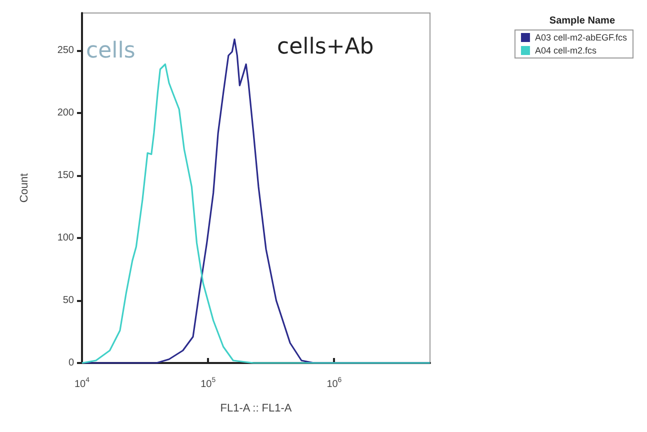 The image size is (647, 432). Describe the element at coordinates (582, 21) in the screenshot. I see `legend-title: Sample Name` at that location.